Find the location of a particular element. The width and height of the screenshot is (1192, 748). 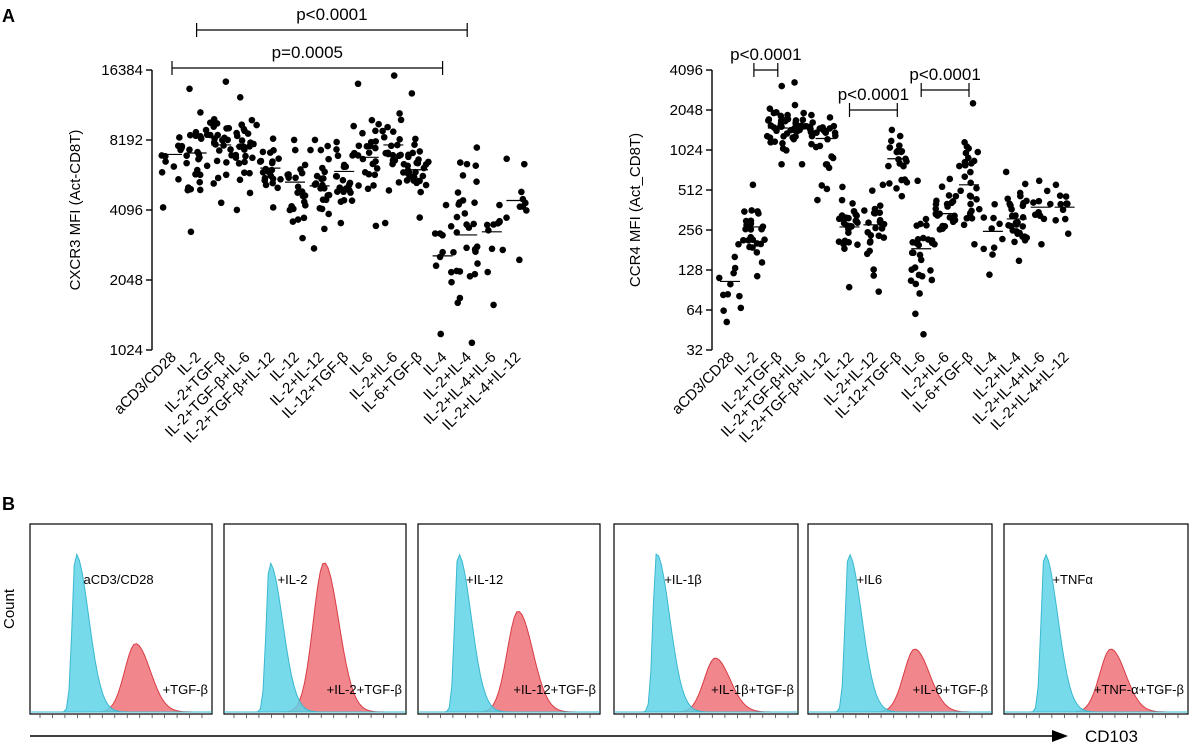

treated-histogram is located at coordinates (1096, 680).